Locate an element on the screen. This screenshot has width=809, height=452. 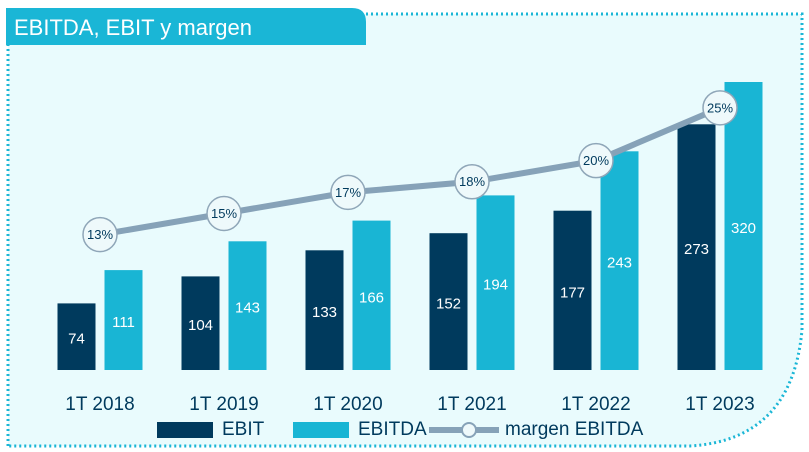
data-label: 15% is located at coordinates (224, 213).